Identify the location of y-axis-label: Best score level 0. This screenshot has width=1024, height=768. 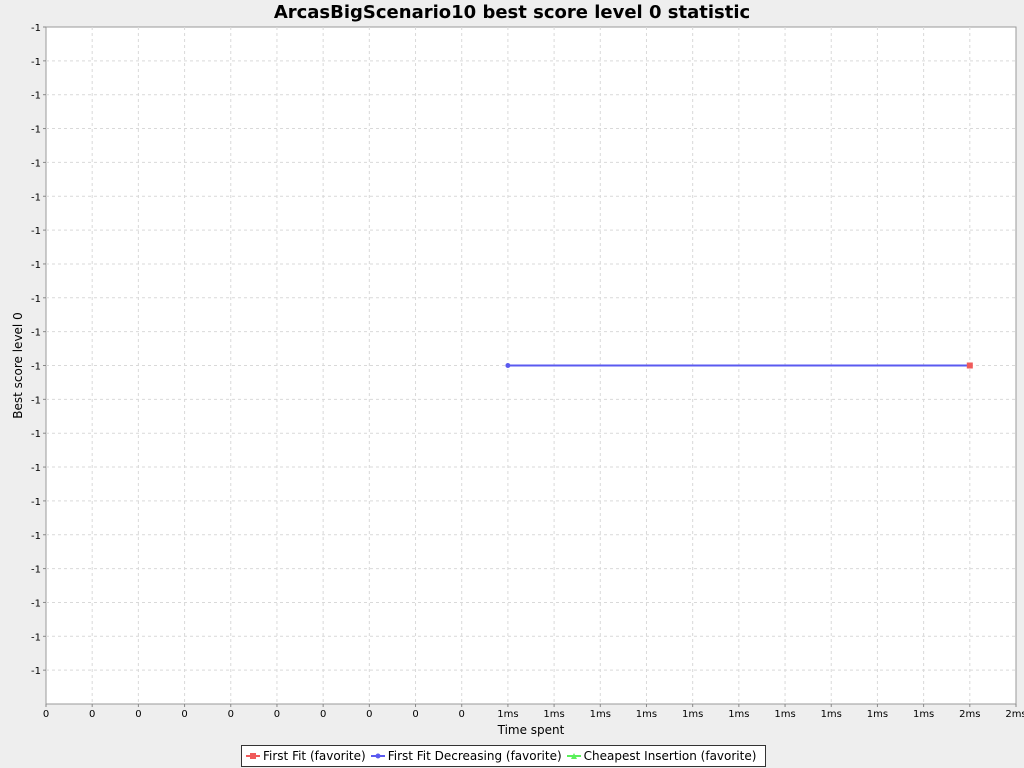
(18, 365).